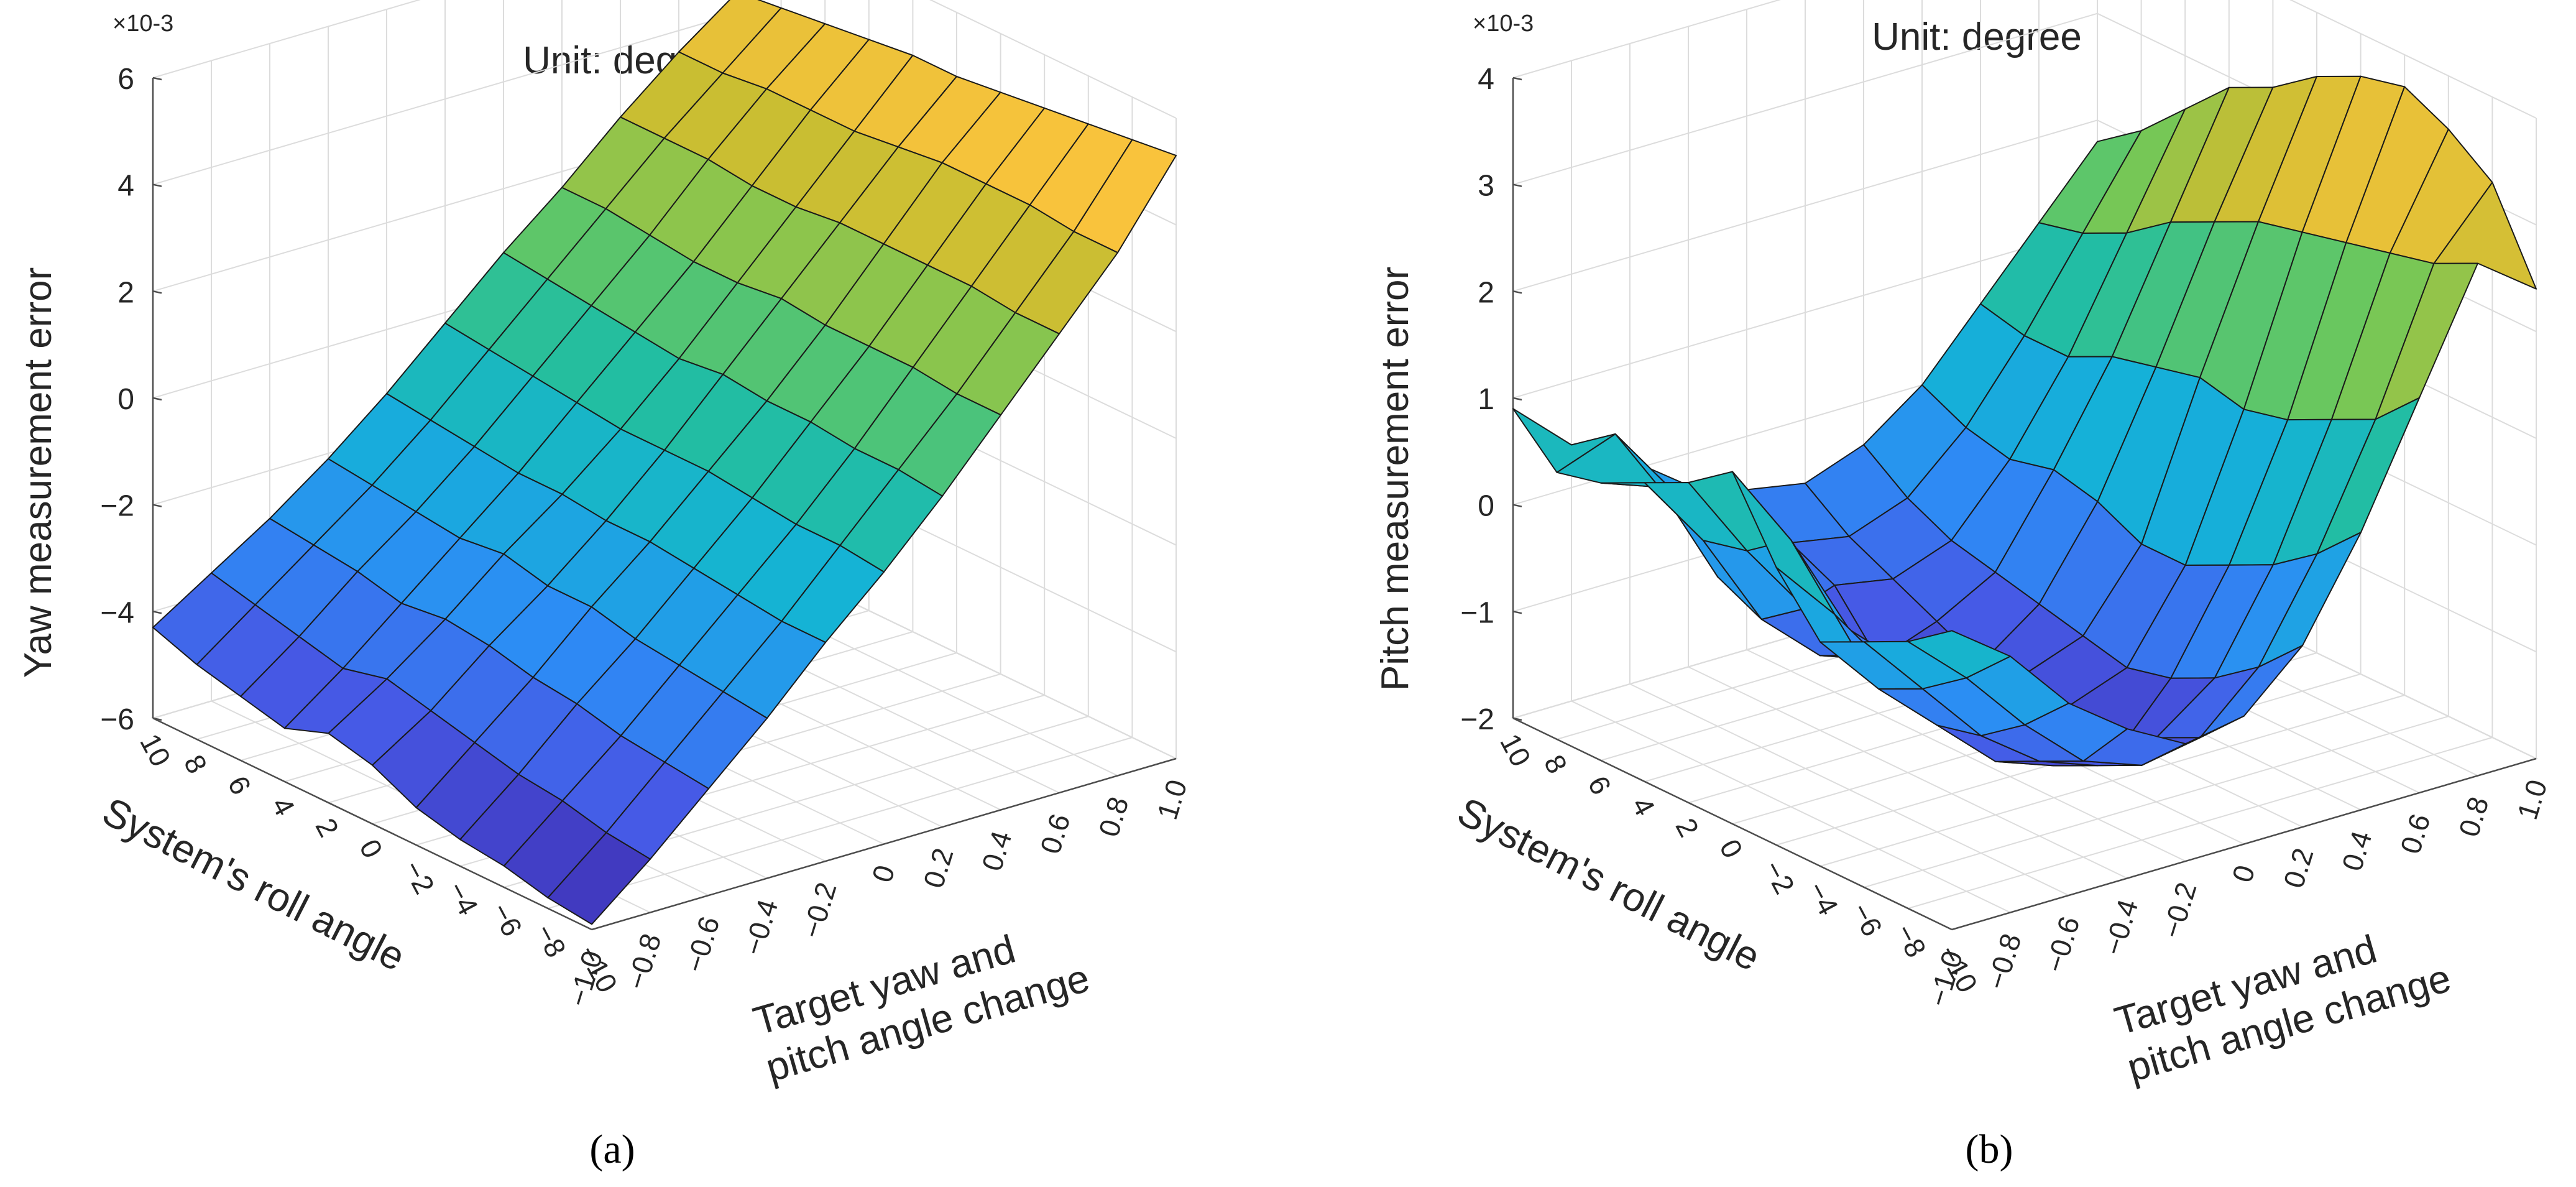  Describe the element at coordinates (125, 399) in the screenshot. I see `chart-a-z-tick-label: 0` at that location.